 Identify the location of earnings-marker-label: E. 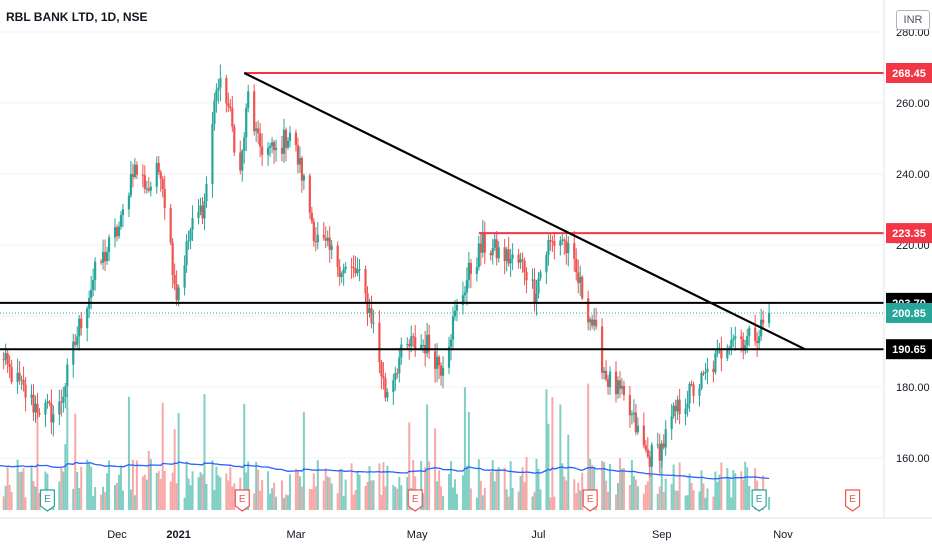
(242, 499).